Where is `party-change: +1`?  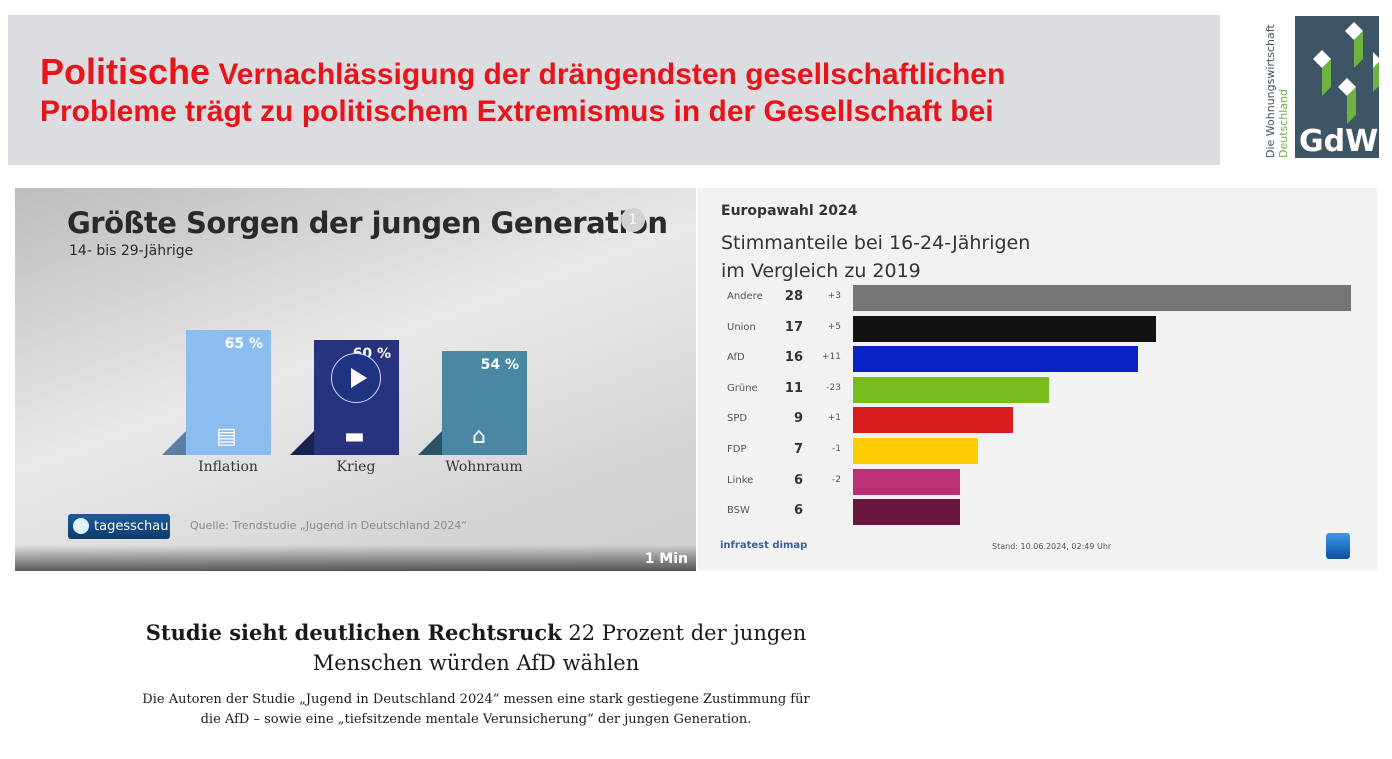 party-change: +1 is located at coordinates (834, 418).